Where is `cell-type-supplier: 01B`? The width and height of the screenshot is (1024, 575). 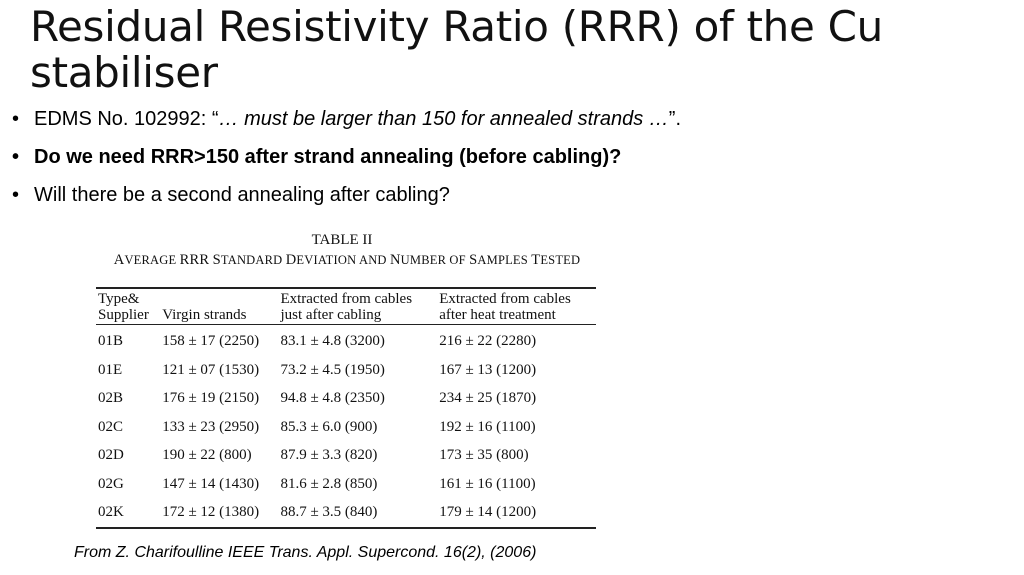
cell-type-supplier: 01B is located at coordinates (111, 341).